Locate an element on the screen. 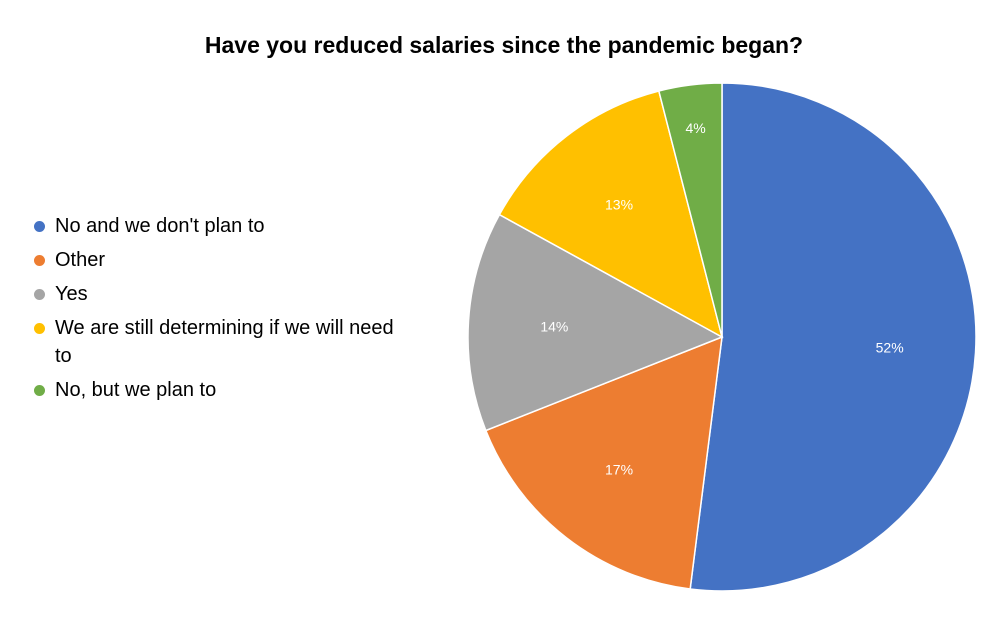 The width and height of the screenshot is (1008, 623). slice-data-label: 14% is located at coordinates (554, 326).